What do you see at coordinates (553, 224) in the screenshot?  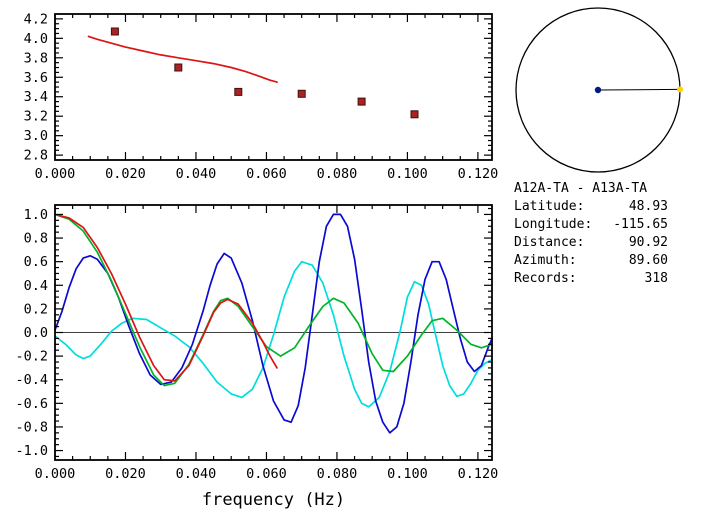 I see `longitude-label: Longitude:` at bounding box center [553, 224].